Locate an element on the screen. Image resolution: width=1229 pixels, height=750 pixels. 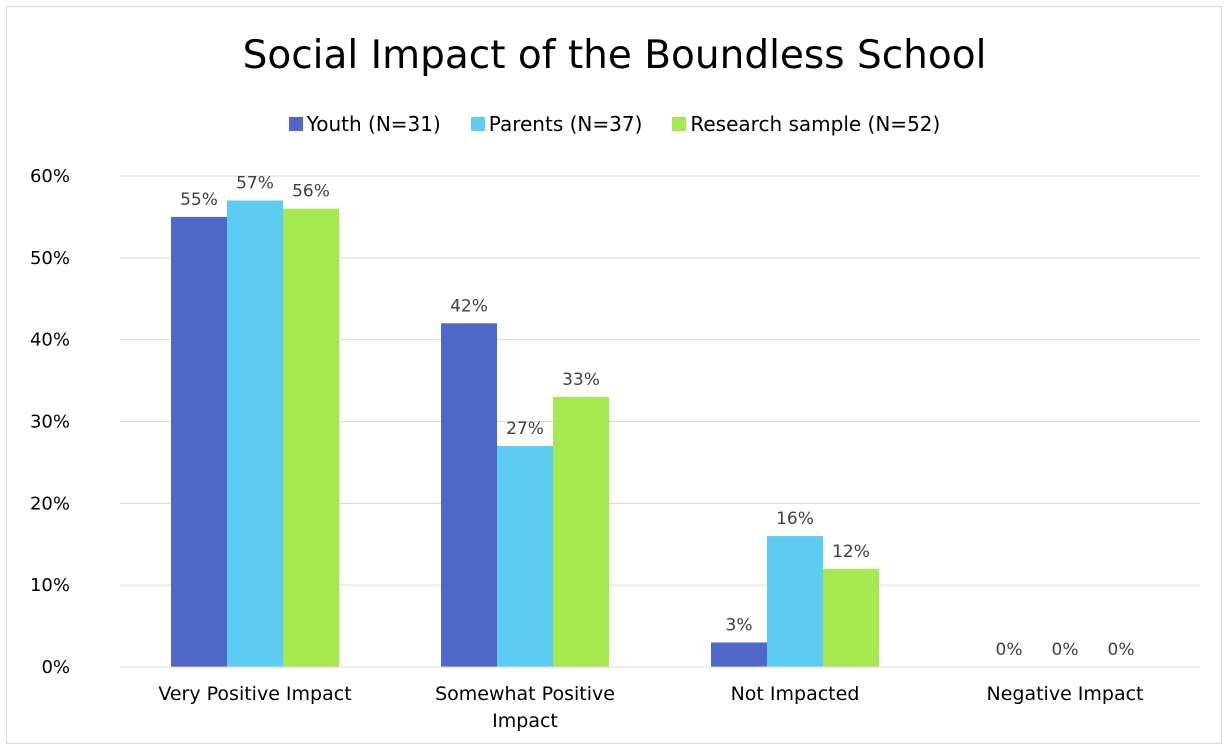
data-label: 12% is located at coordinates (851, 552).